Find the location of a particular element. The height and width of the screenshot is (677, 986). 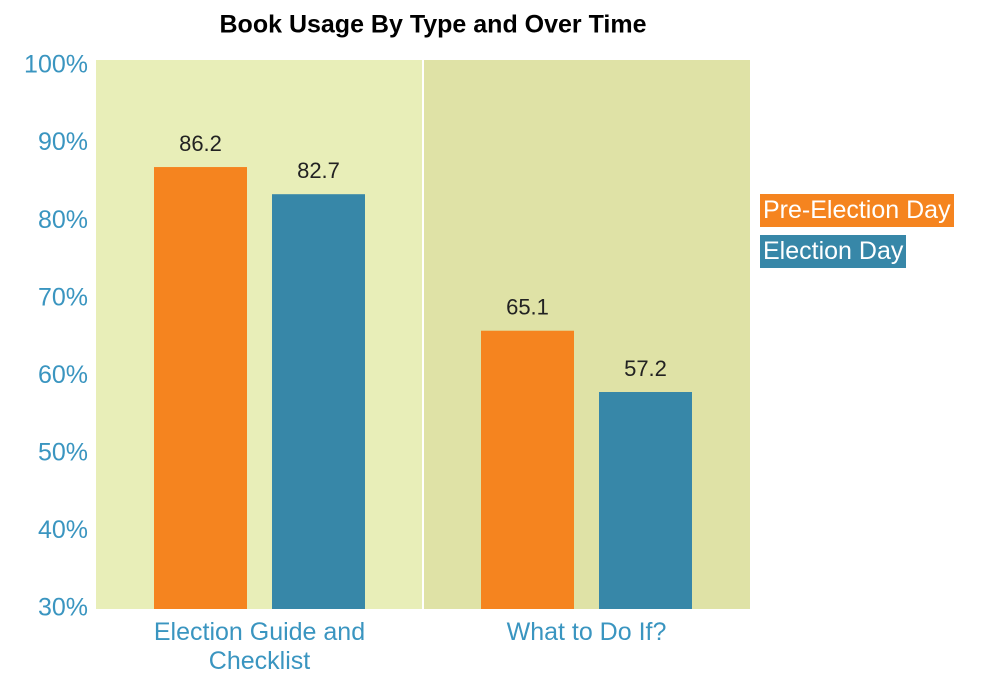

y-tick-label: 90% is located at coordinates (63, 142).